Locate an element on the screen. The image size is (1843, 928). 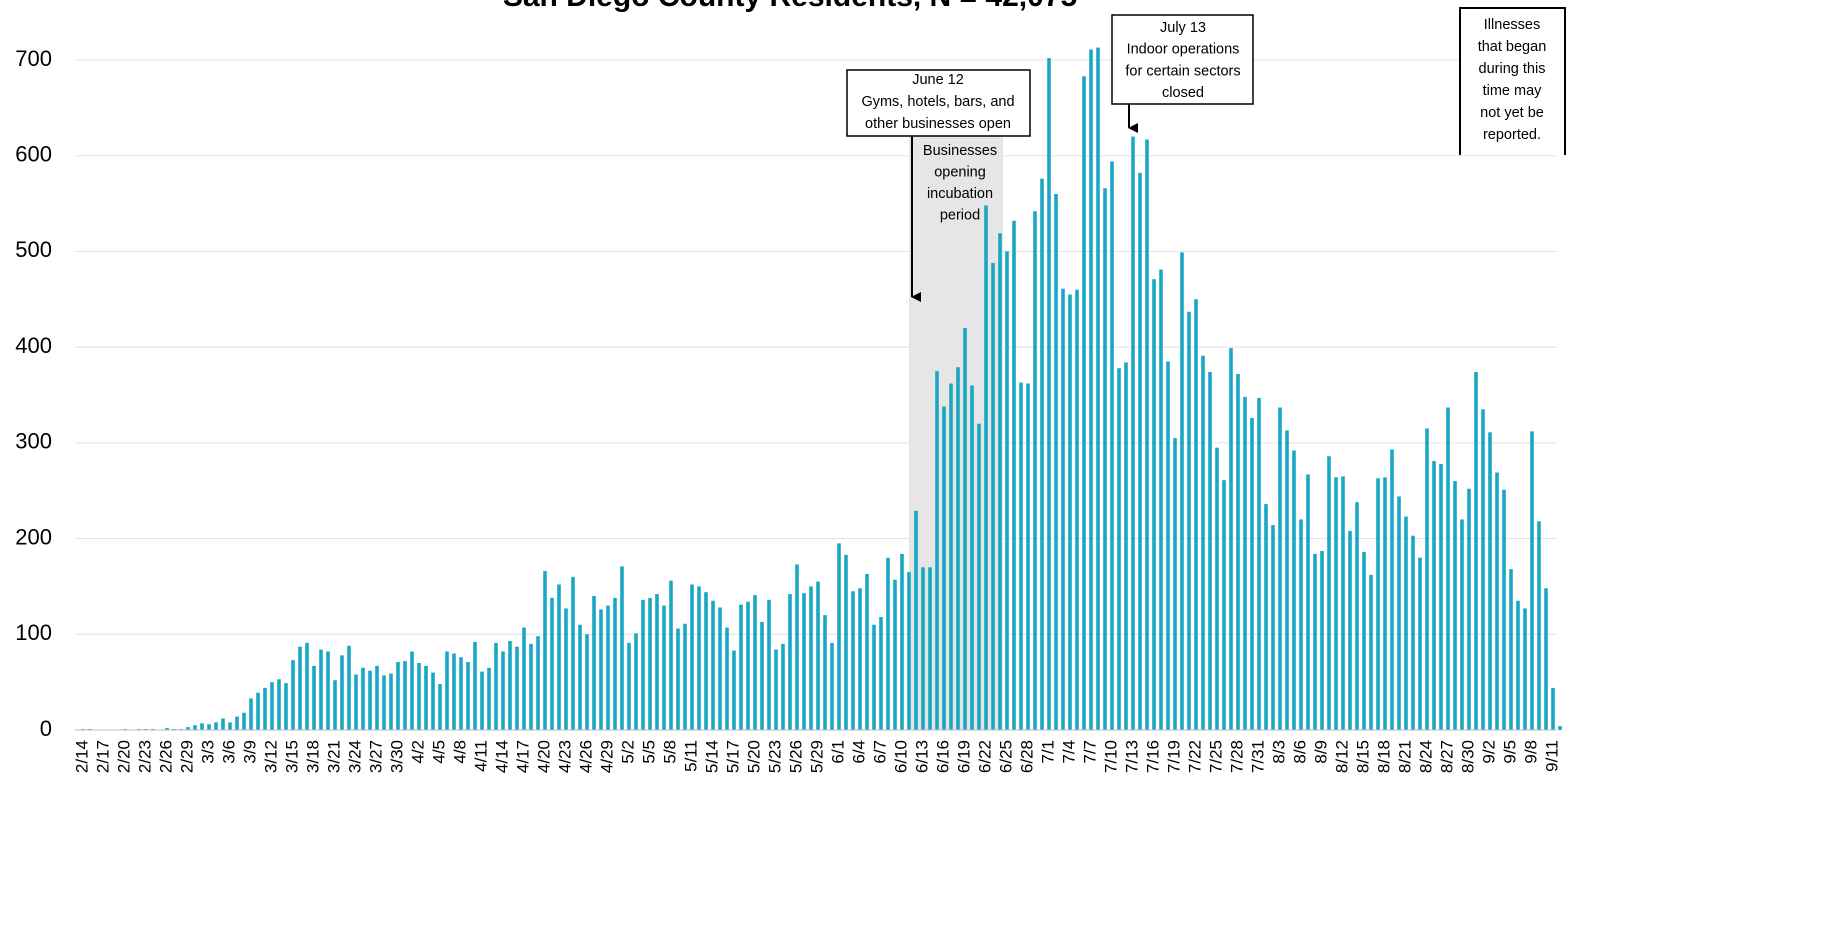
annotation-text: for certain sectors is located at coordinates (1182, 71).